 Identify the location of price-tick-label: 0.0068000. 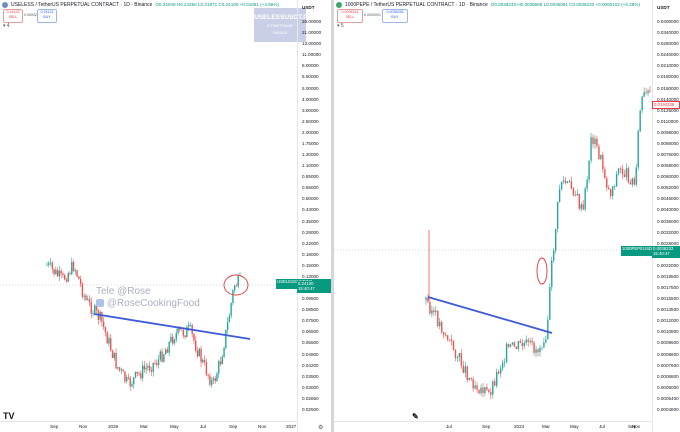
(668, 166).